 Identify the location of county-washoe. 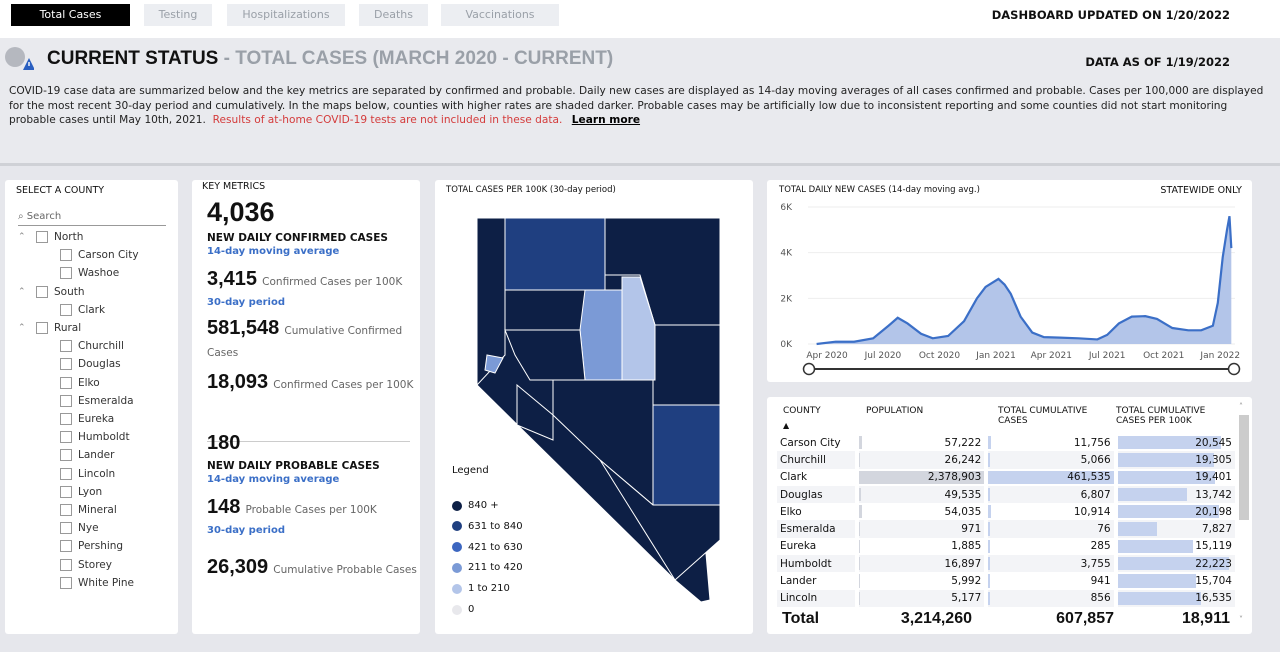
(491, 302).